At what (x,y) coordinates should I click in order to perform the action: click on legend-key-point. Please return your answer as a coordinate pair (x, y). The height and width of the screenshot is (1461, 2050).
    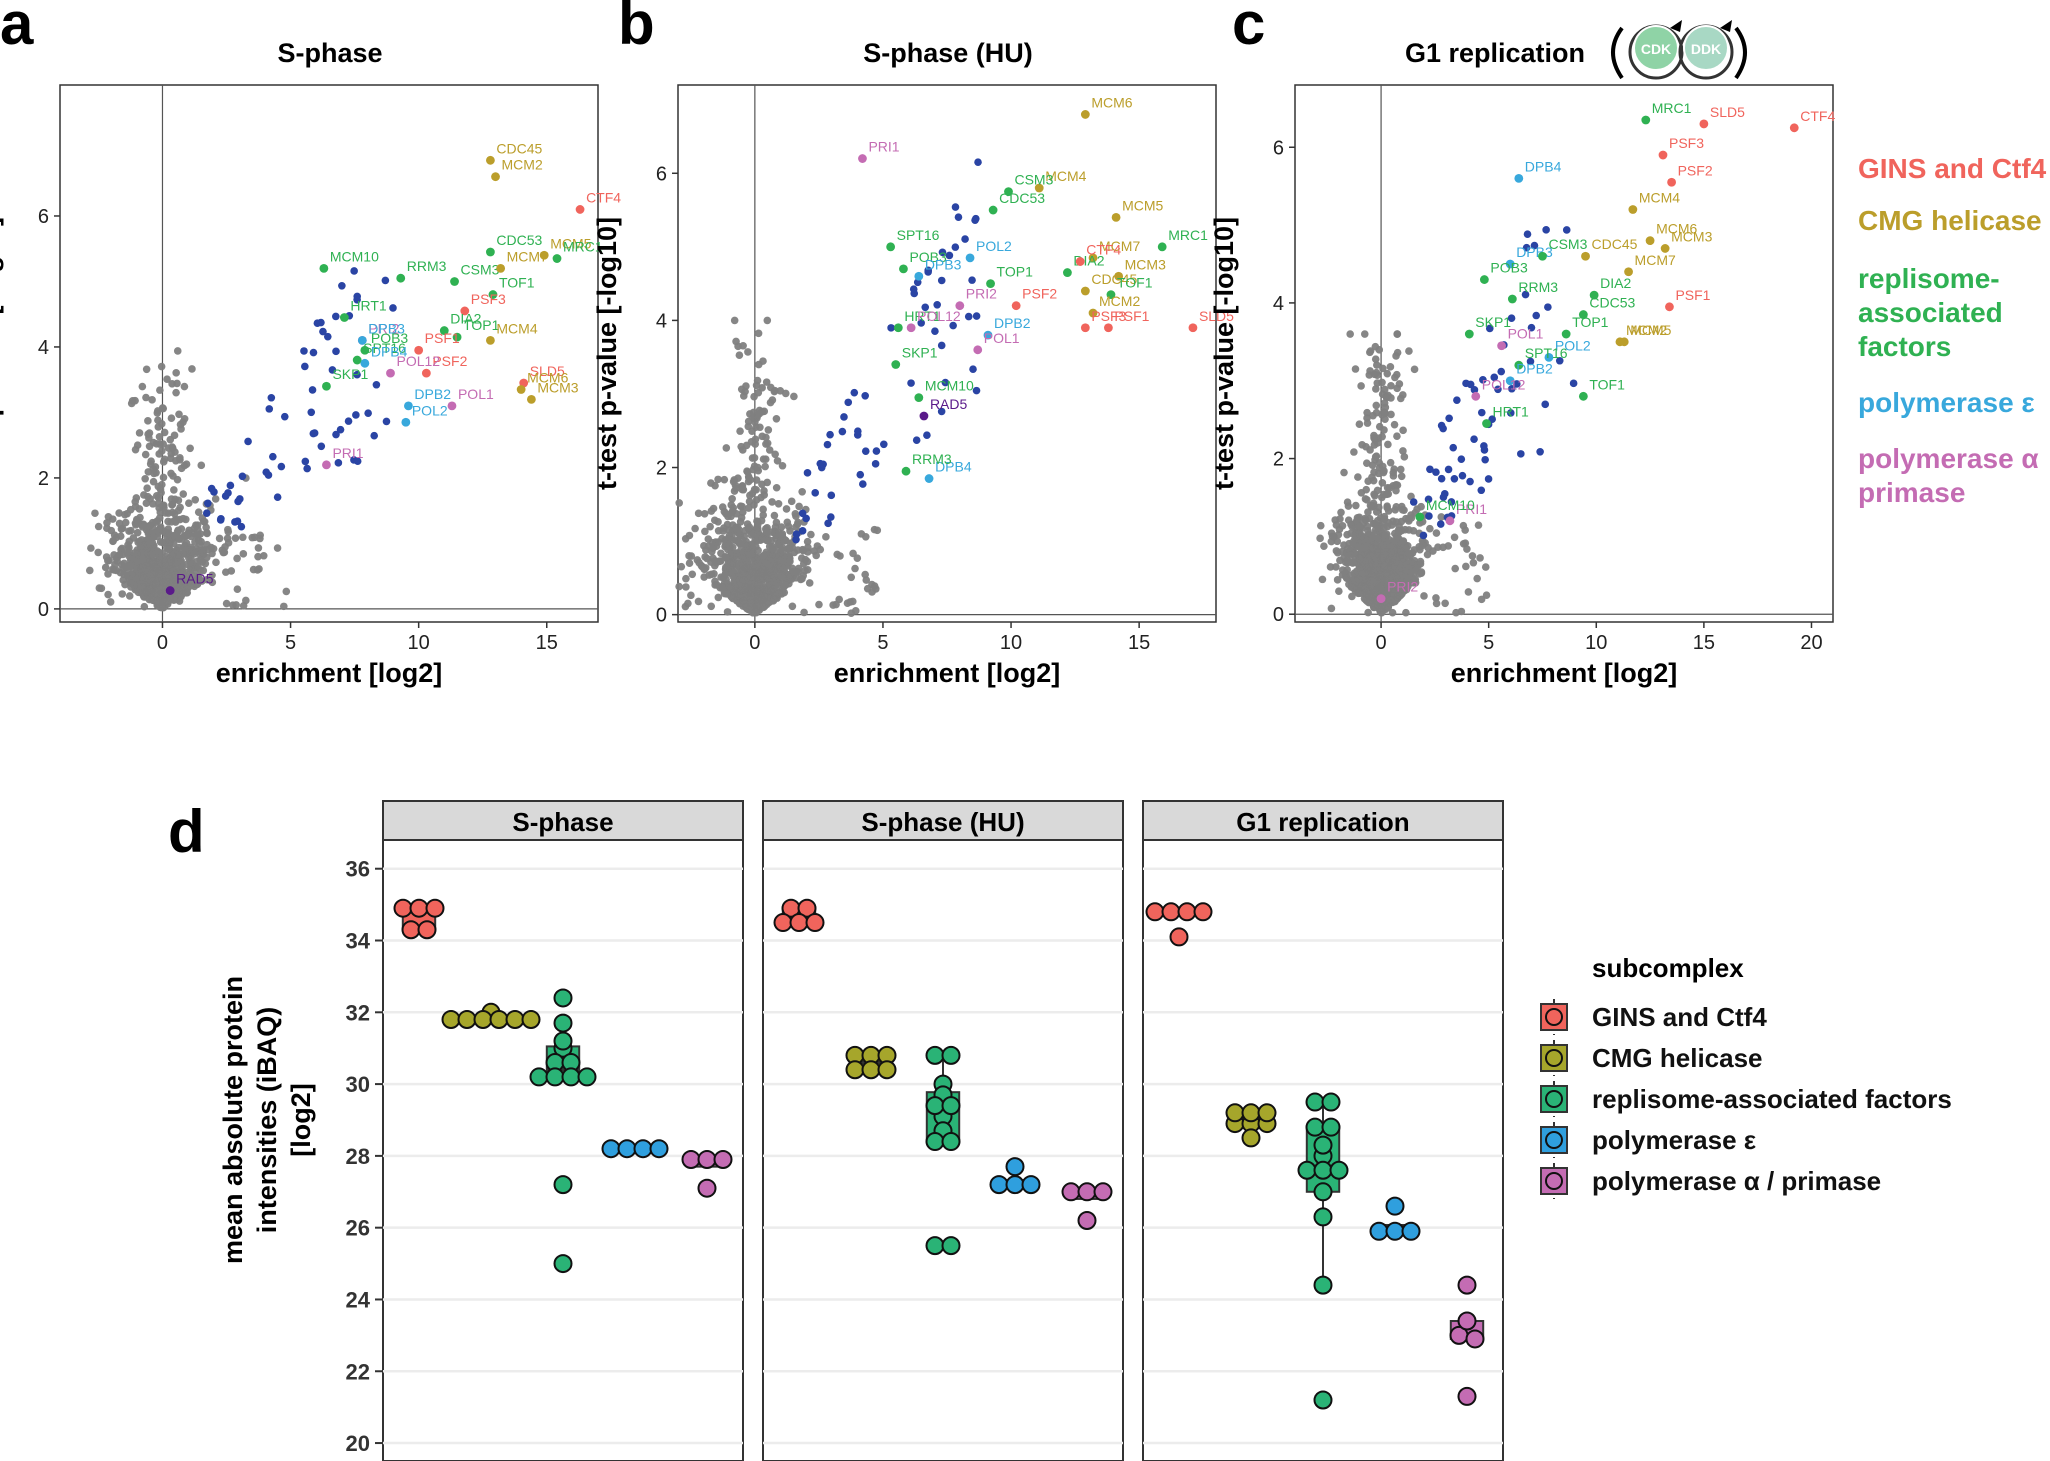
    Looking at the image, I should click on (1554, 1181).